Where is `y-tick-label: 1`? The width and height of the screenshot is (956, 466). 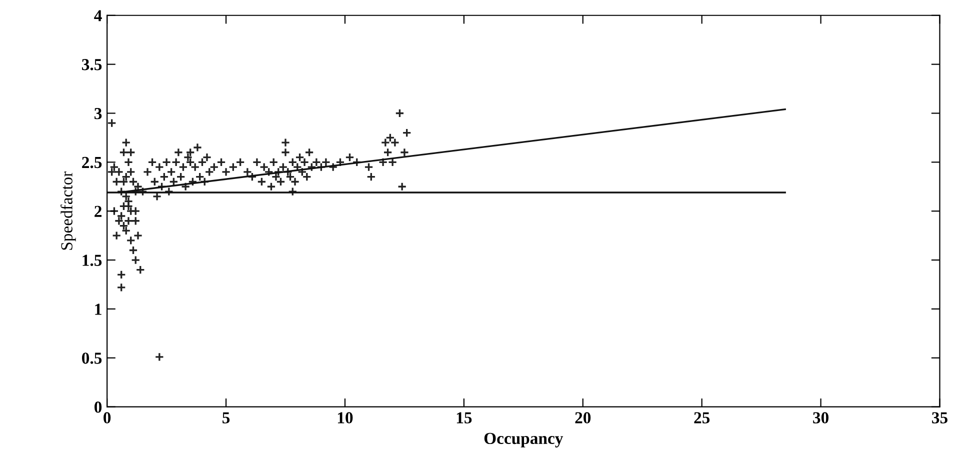
y-tick-label: 1 is located at coordinates (98, 309).